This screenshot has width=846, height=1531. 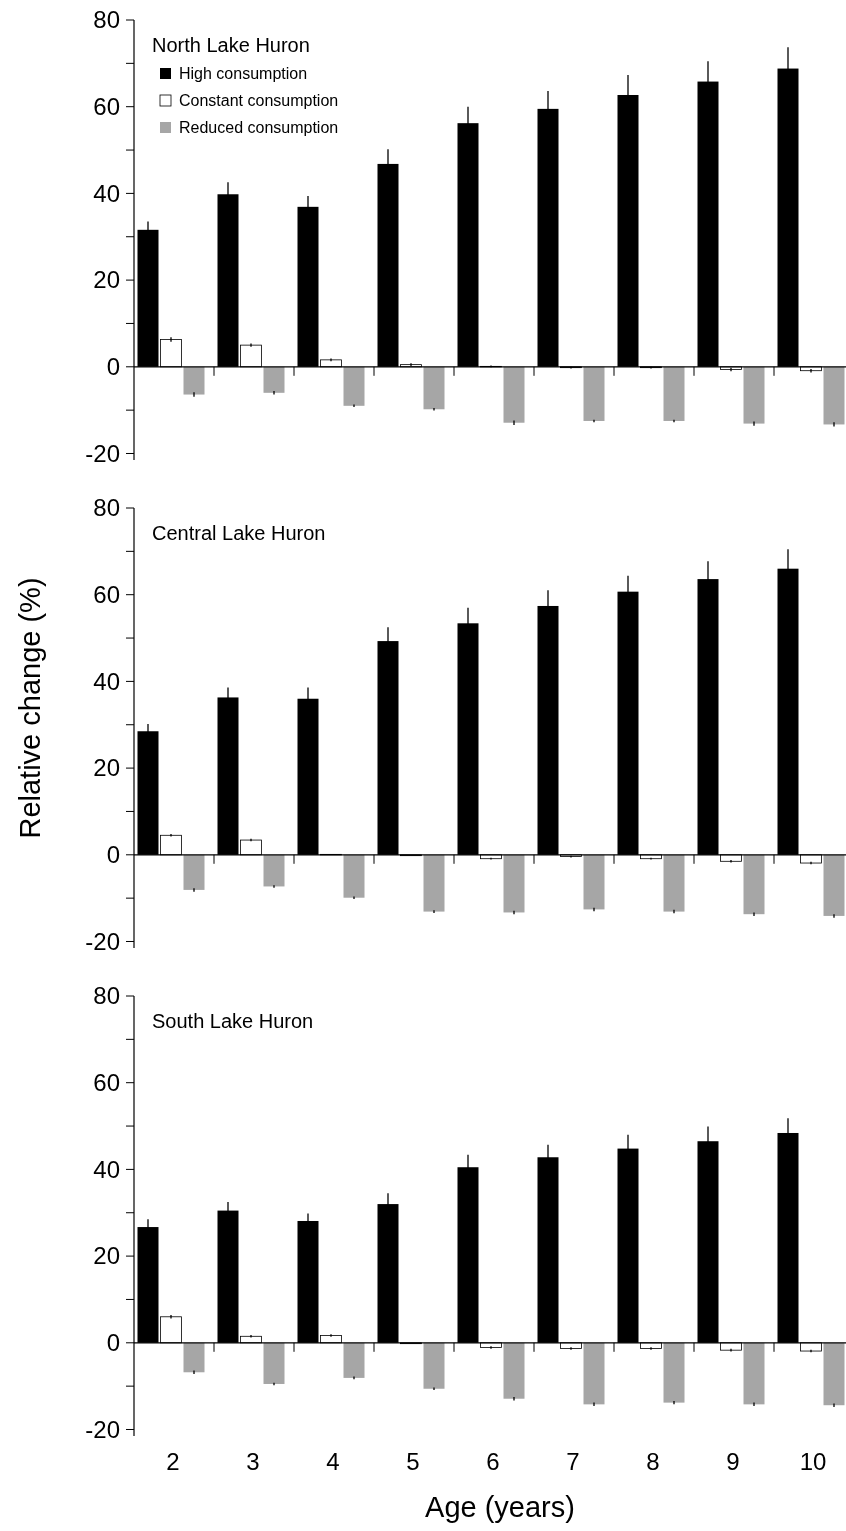 I want to click on x-tick-label: 8, so click(x=653, y=1461).